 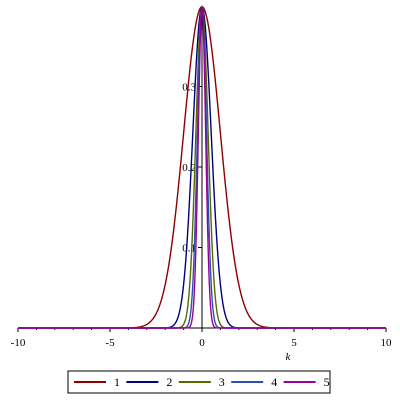 I want to click on legend-label-4: 4, so click(x=274, y=382).